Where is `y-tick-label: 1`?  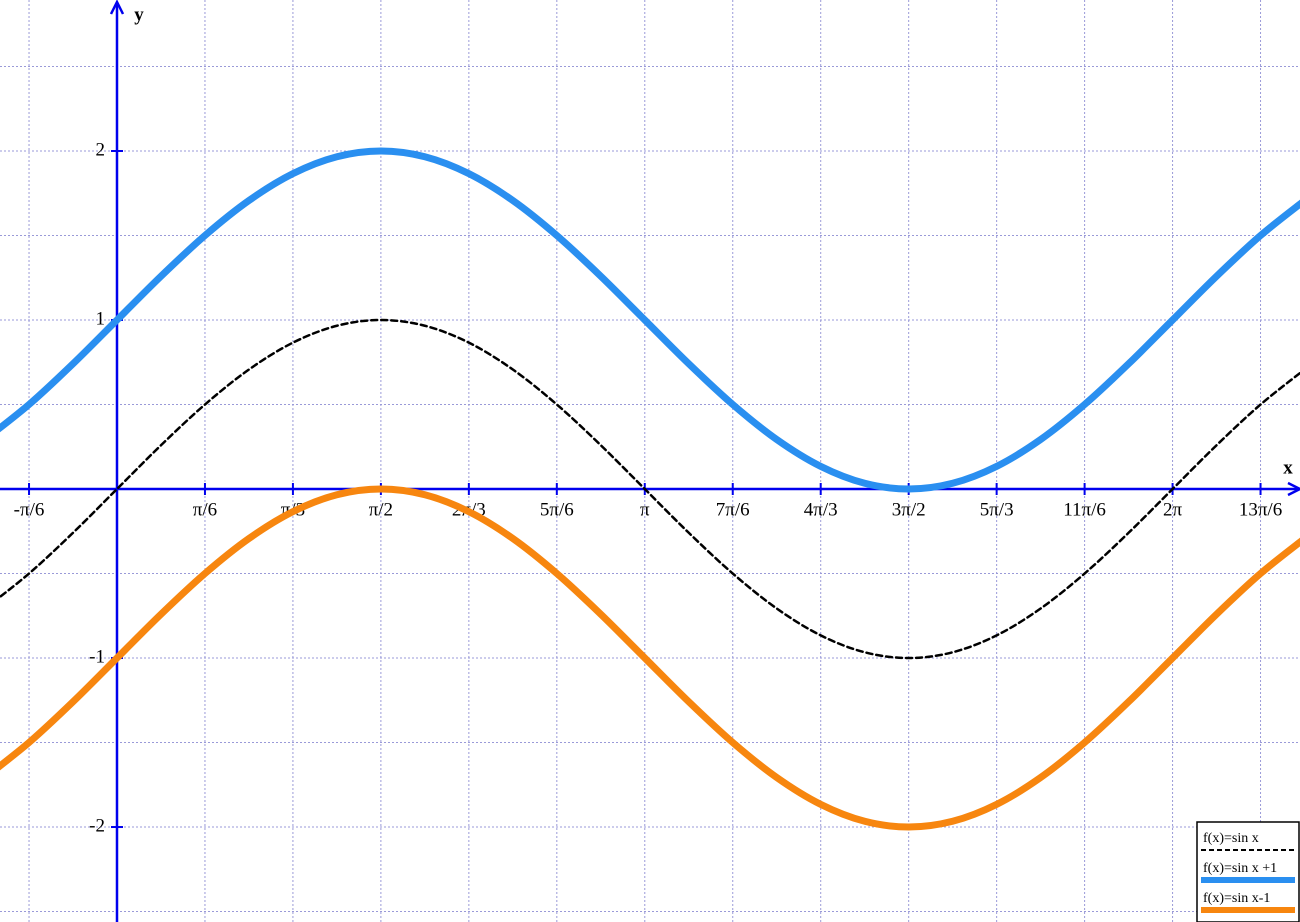 y-tick-label: 1 is located at coordinates (100, 318).